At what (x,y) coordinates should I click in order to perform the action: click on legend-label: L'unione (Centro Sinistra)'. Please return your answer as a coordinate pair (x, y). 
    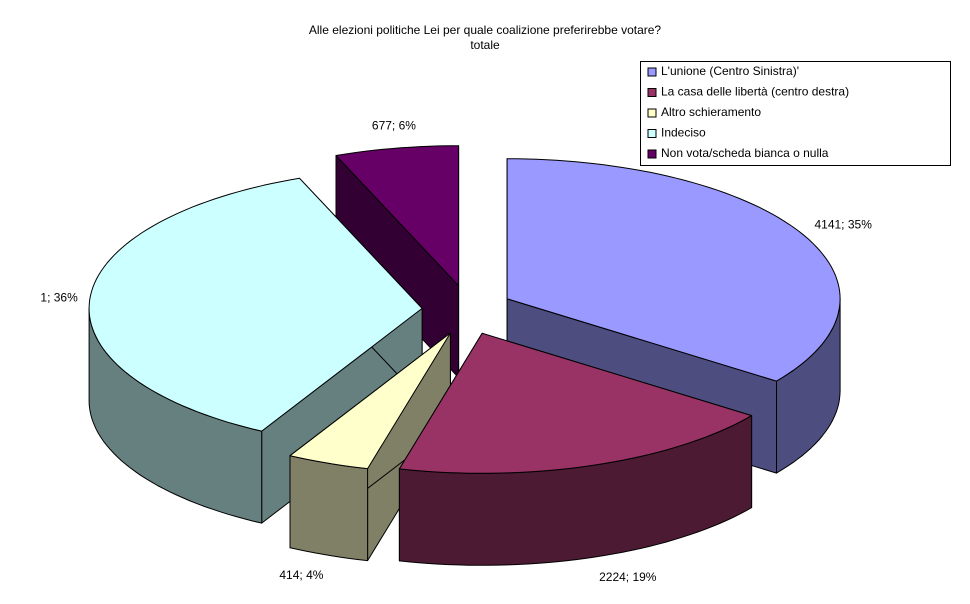
    Looking at the image, I should click on (730, 71).